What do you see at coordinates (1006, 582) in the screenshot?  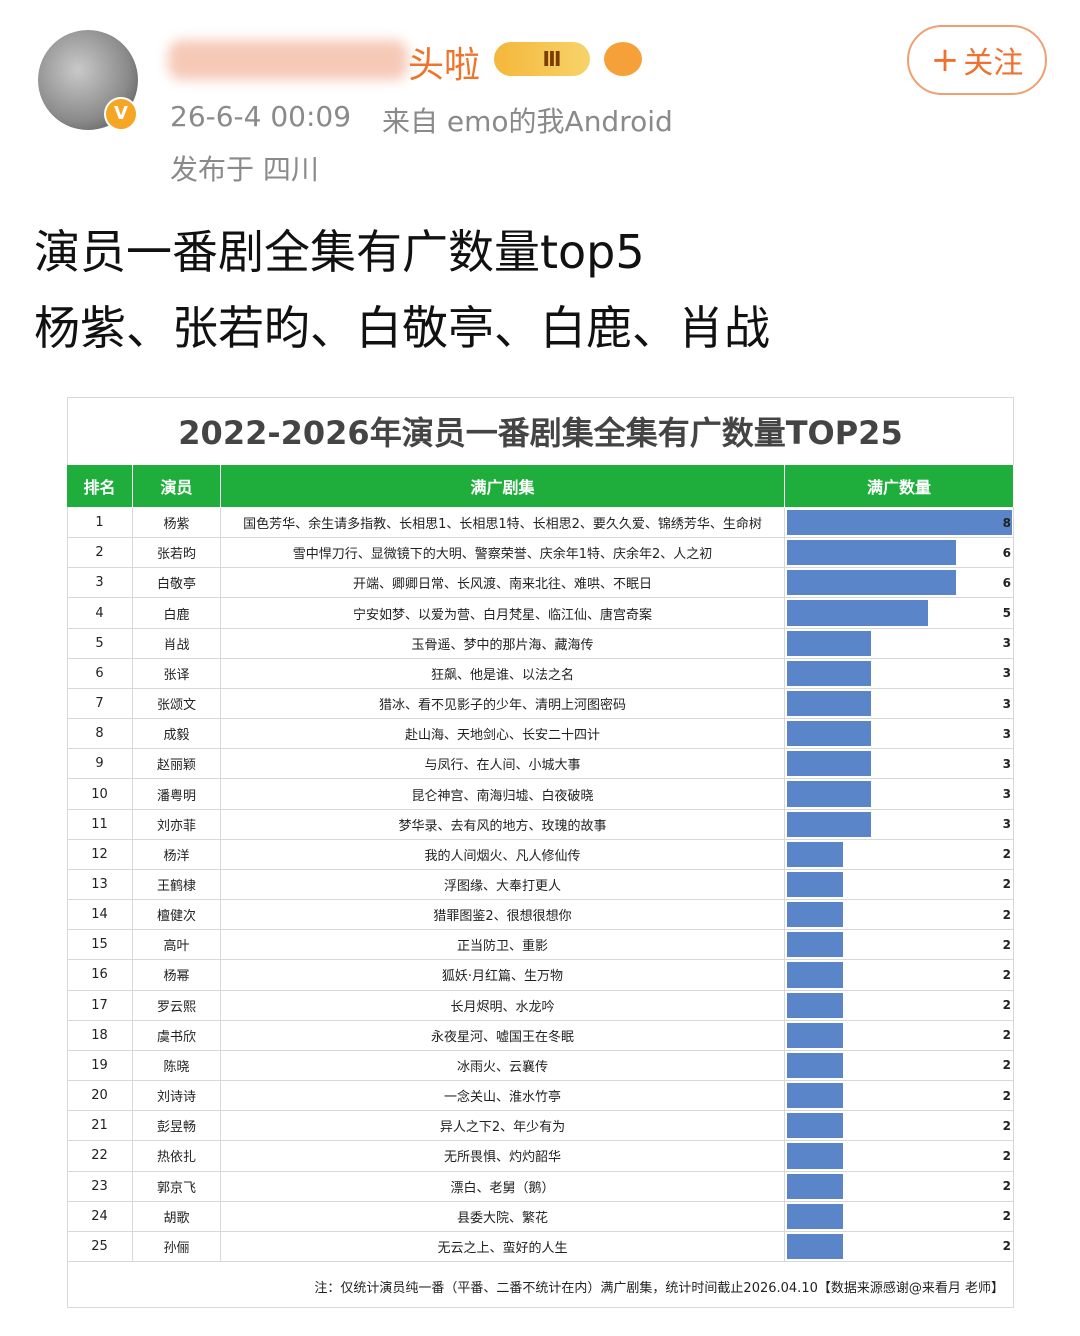 I see `count-label: 6` at bounding box center [1006, 582].